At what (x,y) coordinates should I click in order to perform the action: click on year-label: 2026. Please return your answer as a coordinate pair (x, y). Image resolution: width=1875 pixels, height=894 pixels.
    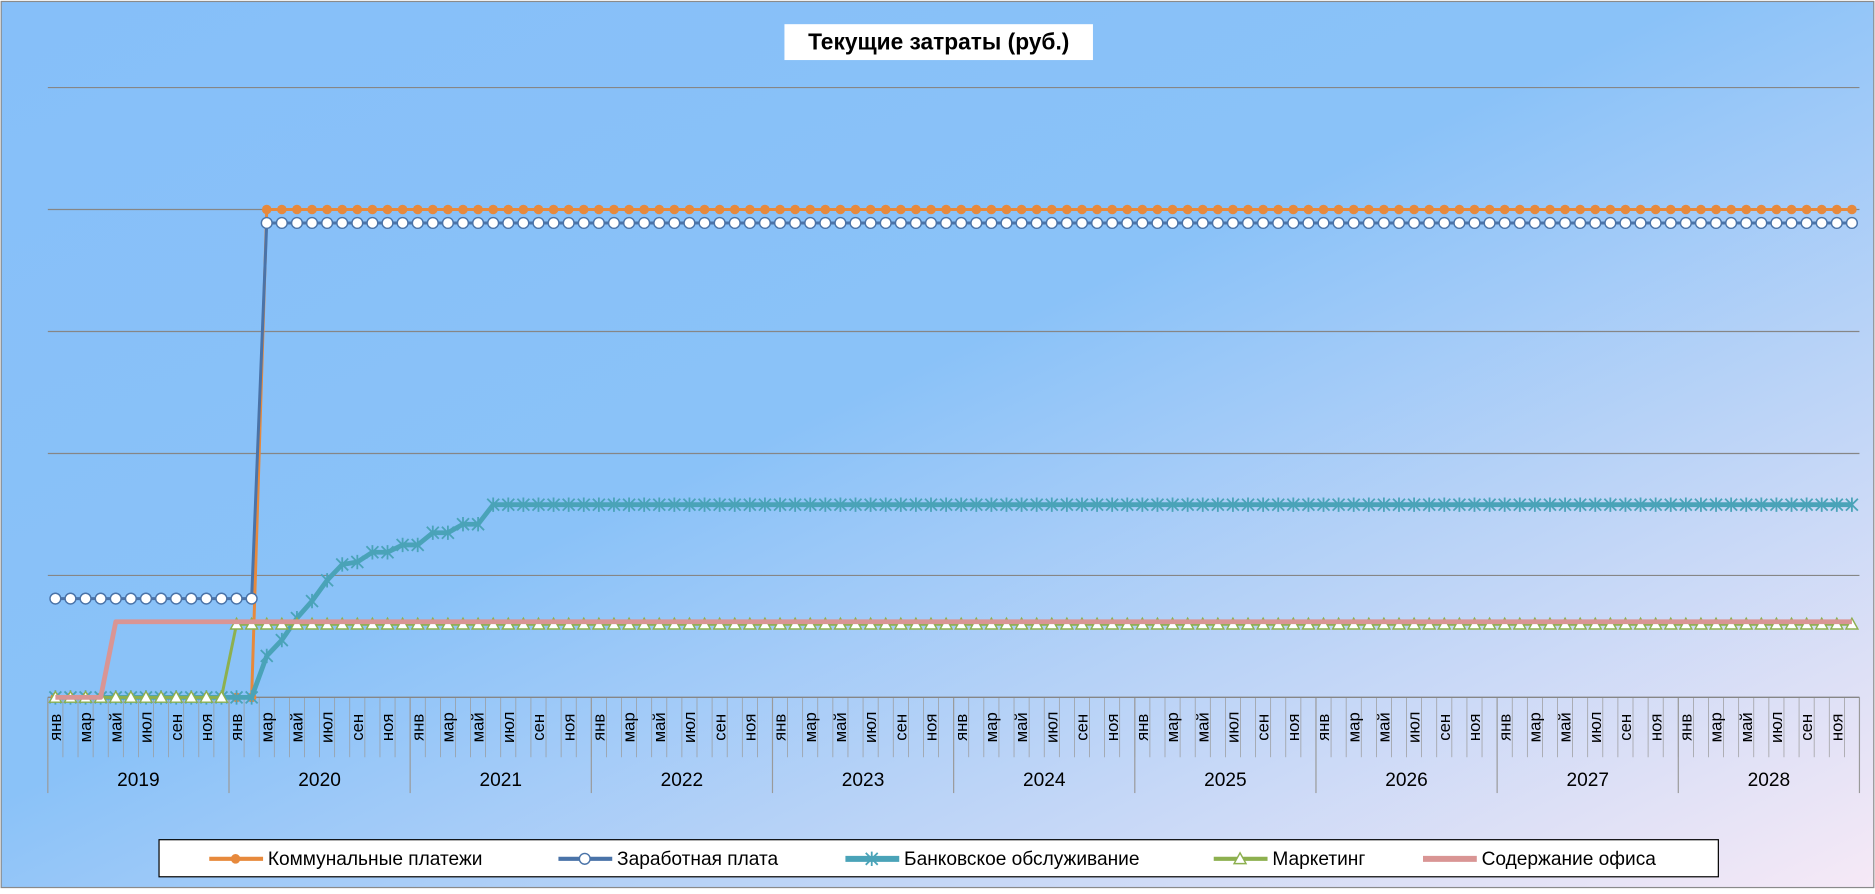
    Looking at the image, I should click on (1406, 780).